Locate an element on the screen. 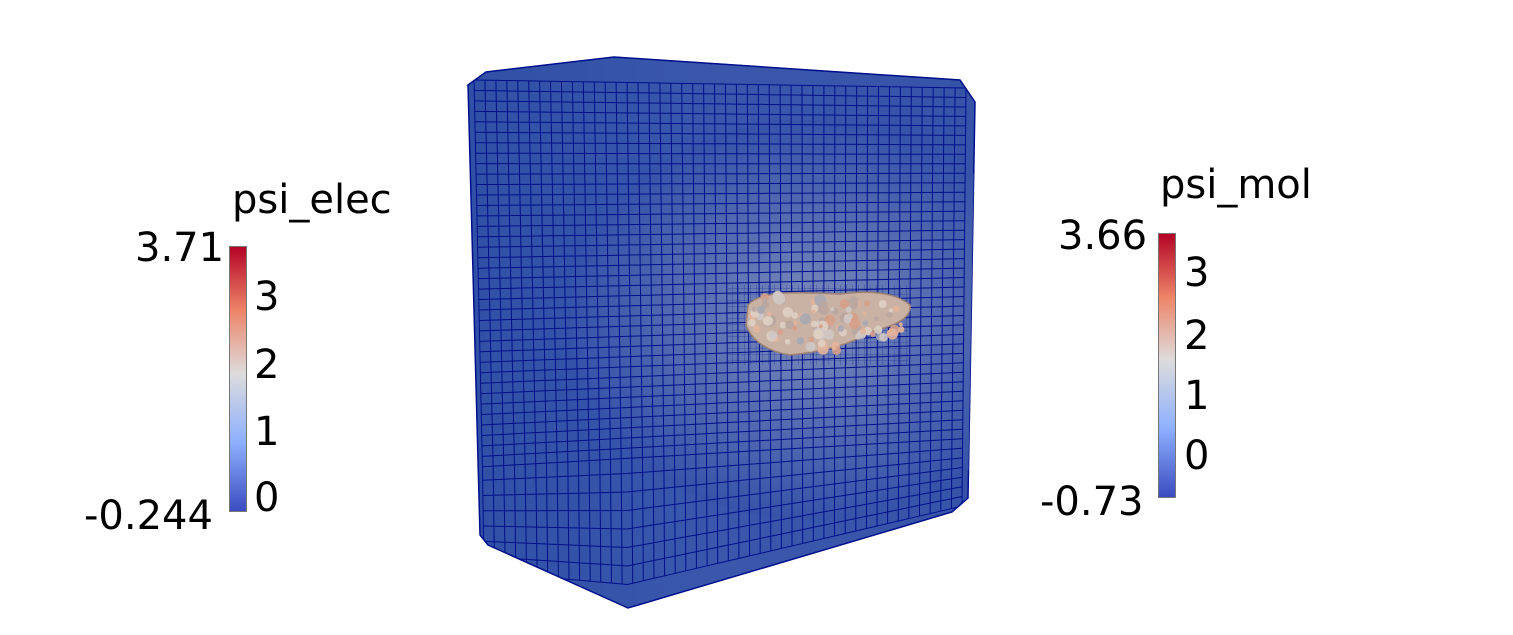  left-colorbar-tick: 2 is located at coordinates (267, 365).